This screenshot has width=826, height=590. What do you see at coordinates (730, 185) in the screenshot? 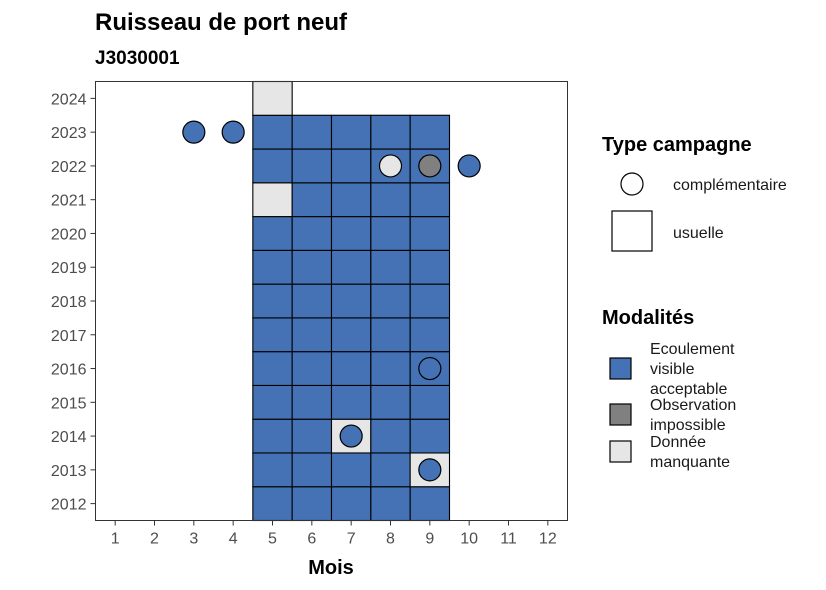
I see `legend-type-item-complementaire: complémentaire` at bounding box center [730, 185].